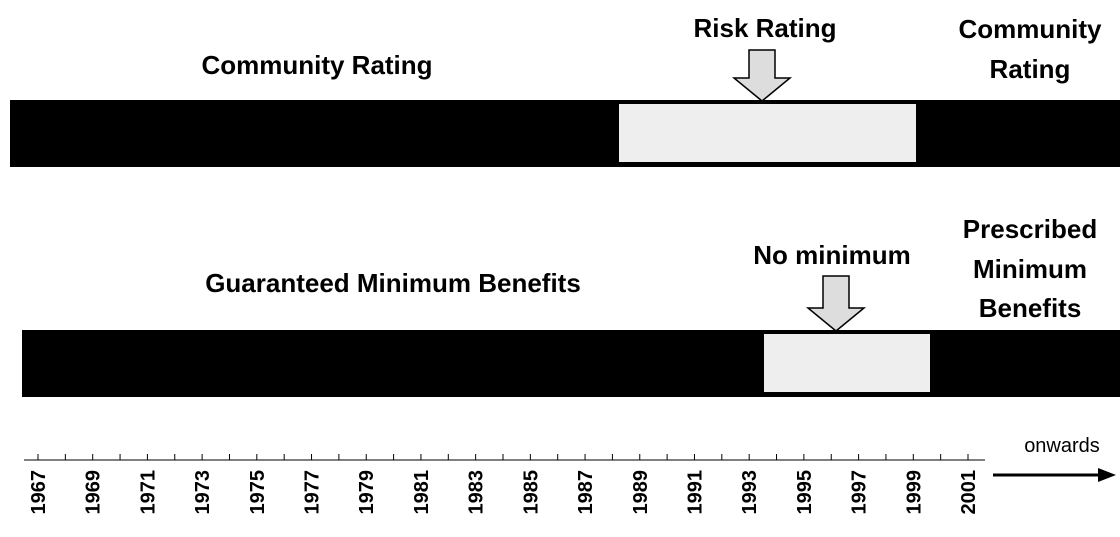  What do you see at coordinates (764, 28) in the screenshot?
I see `highlight-label: Risk Rating` at bounding box center [764, 28].